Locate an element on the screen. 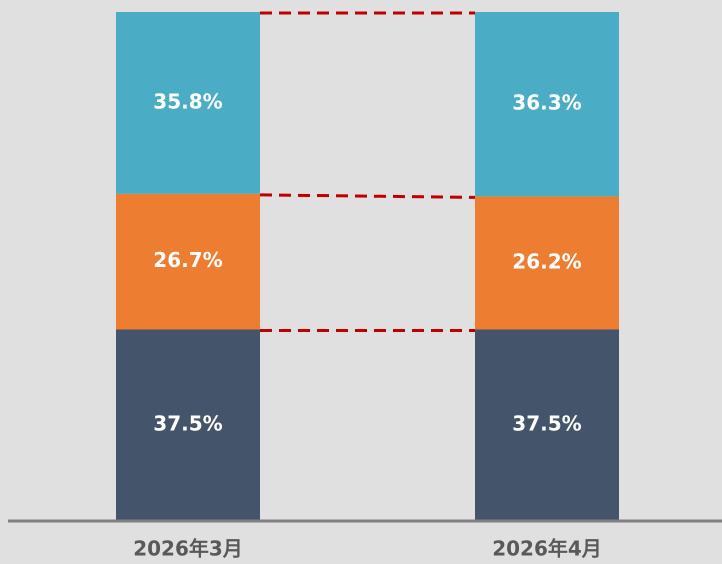 Image resolution: width=722 pixels, height=564 pixels. connector is located at coordinates (367, 196).